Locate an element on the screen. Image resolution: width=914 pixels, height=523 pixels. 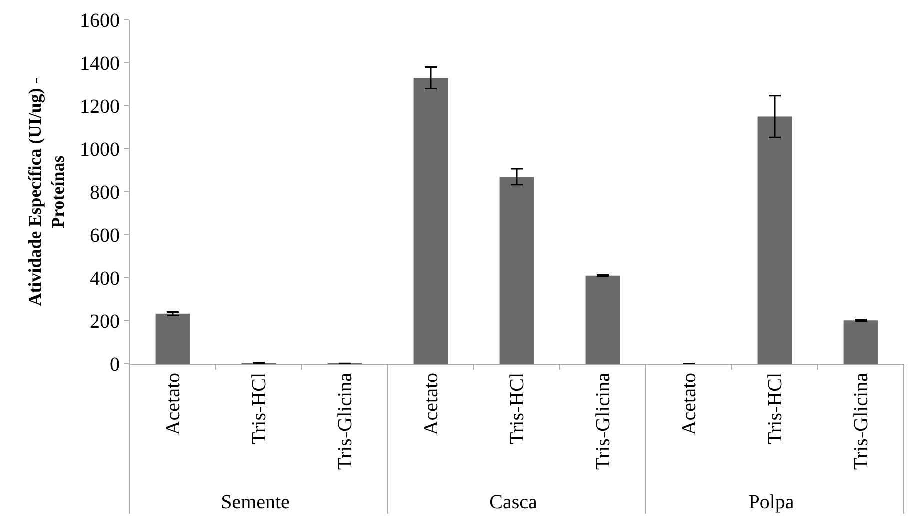
y-tick-label: 0 is located at coordinates (115, 365).